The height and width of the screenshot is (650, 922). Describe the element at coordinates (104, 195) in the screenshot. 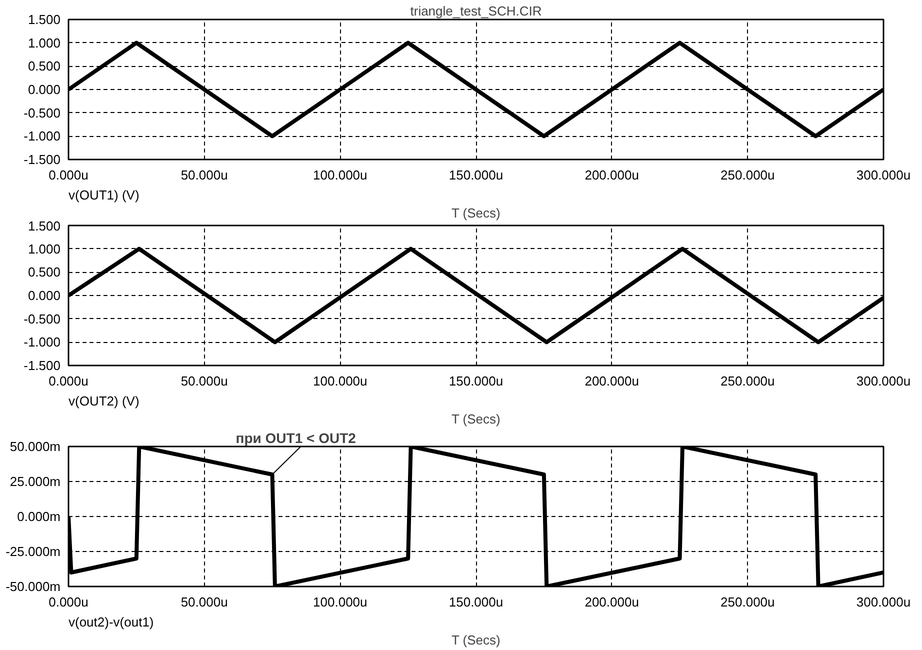

I see `text: v(OUT1) (V)` at that location.